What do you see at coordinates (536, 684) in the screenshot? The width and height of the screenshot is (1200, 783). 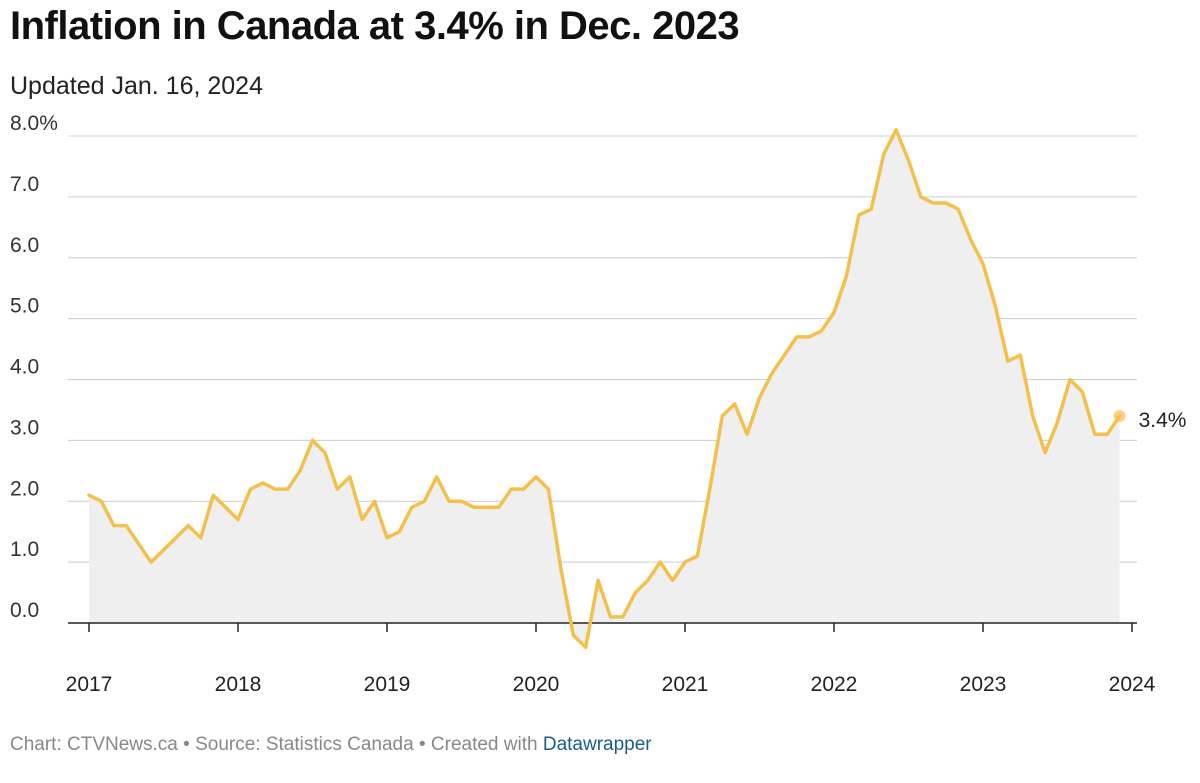 I see `x-tick-label: 2020` at bounding box center [536, 684].